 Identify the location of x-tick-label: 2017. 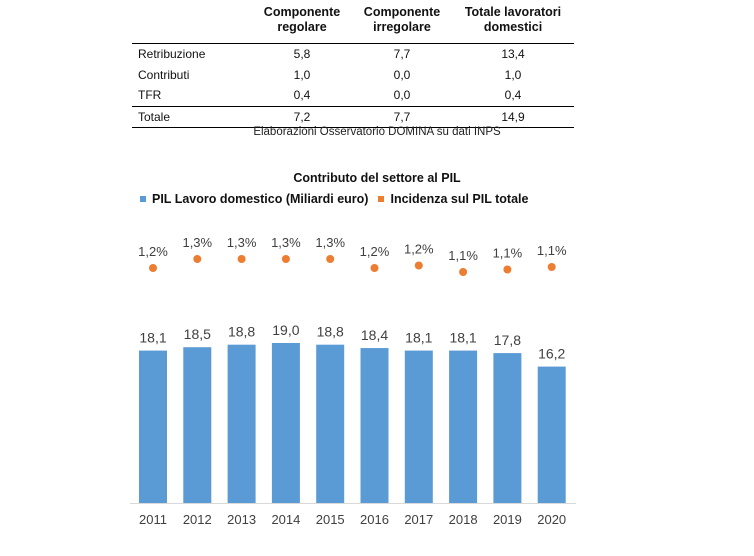
(418, 519).